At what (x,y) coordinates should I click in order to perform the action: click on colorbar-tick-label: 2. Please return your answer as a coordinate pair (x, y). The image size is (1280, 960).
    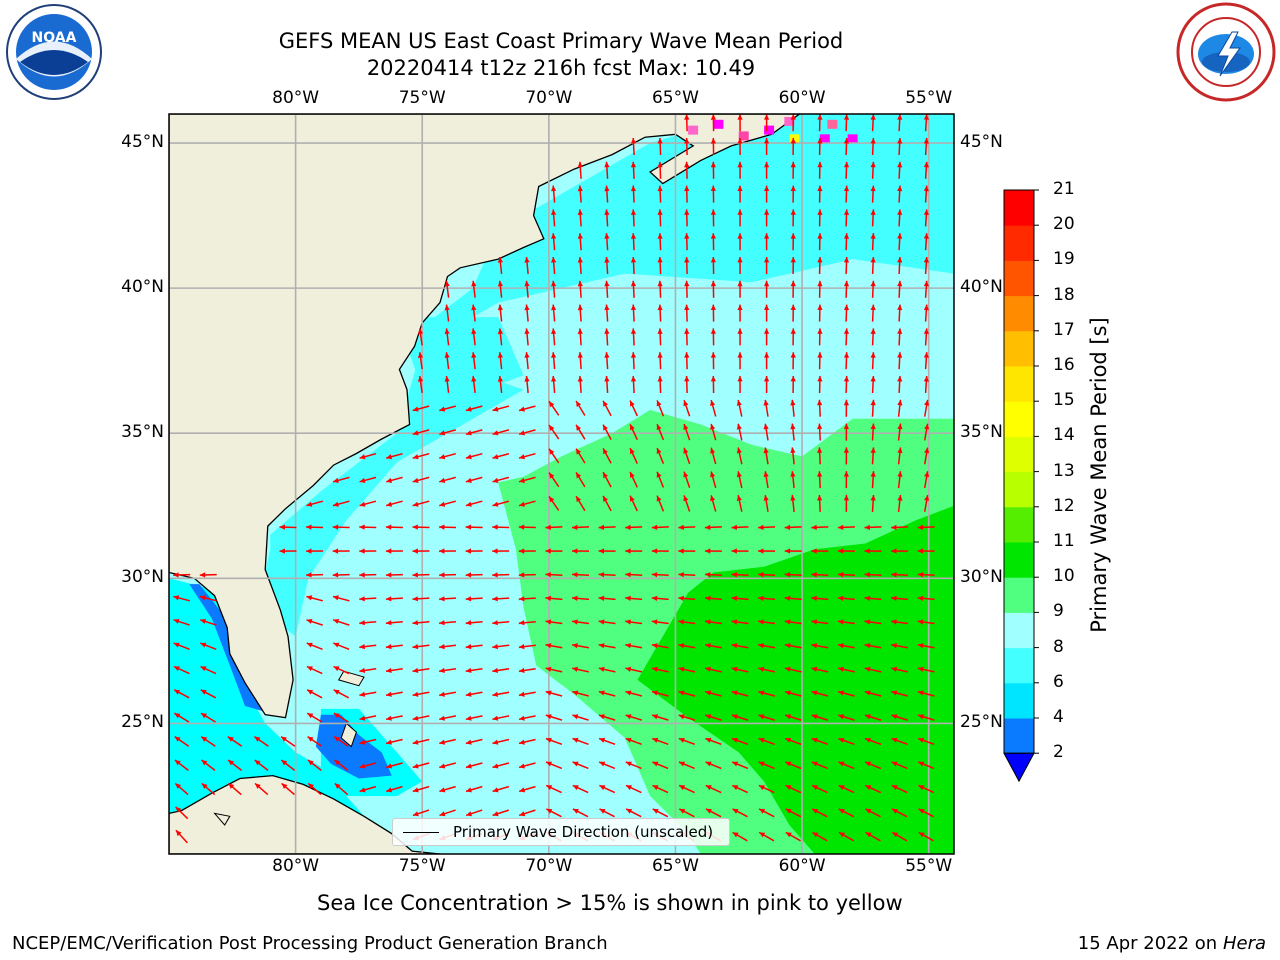
    Looking at the image, I should click on (1058, 752).